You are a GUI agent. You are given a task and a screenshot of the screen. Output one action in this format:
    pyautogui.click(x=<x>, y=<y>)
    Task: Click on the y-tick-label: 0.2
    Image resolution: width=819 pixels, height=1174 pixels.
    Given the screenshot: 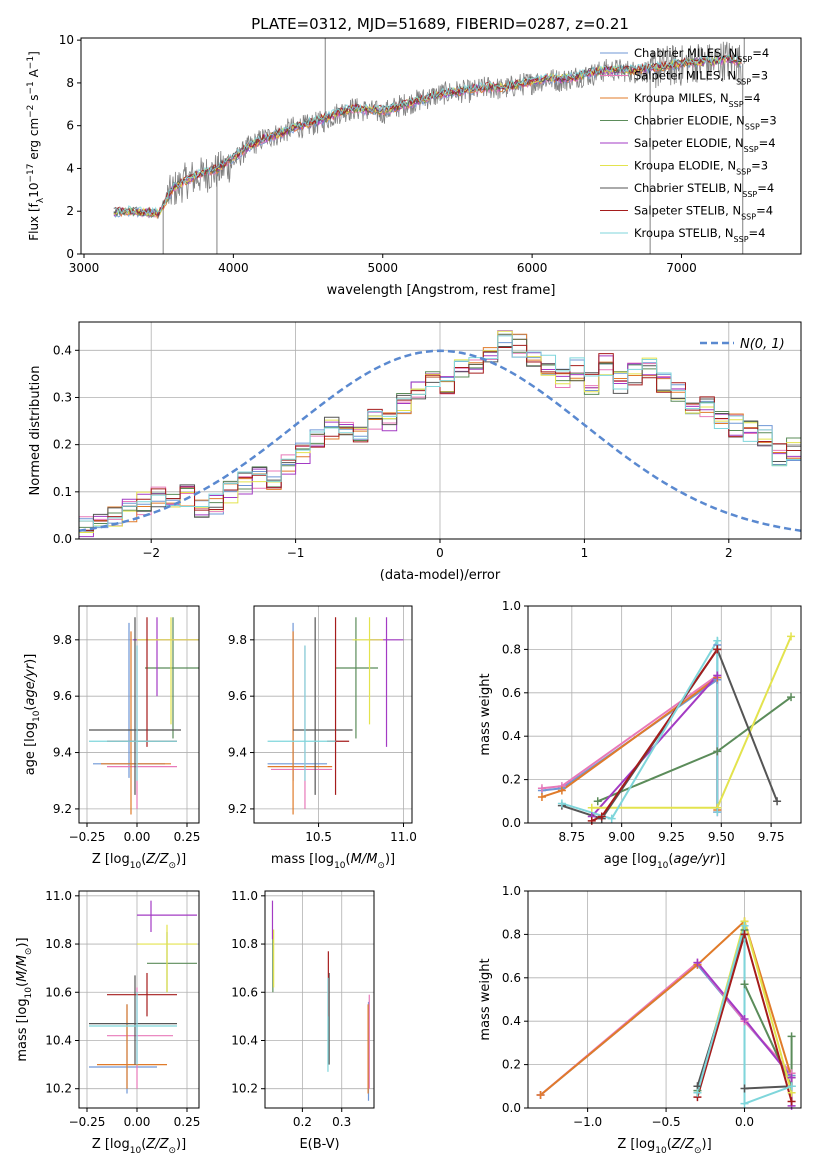 What is the action you would take?
    pyautogui.click(x=511, y=780)
    